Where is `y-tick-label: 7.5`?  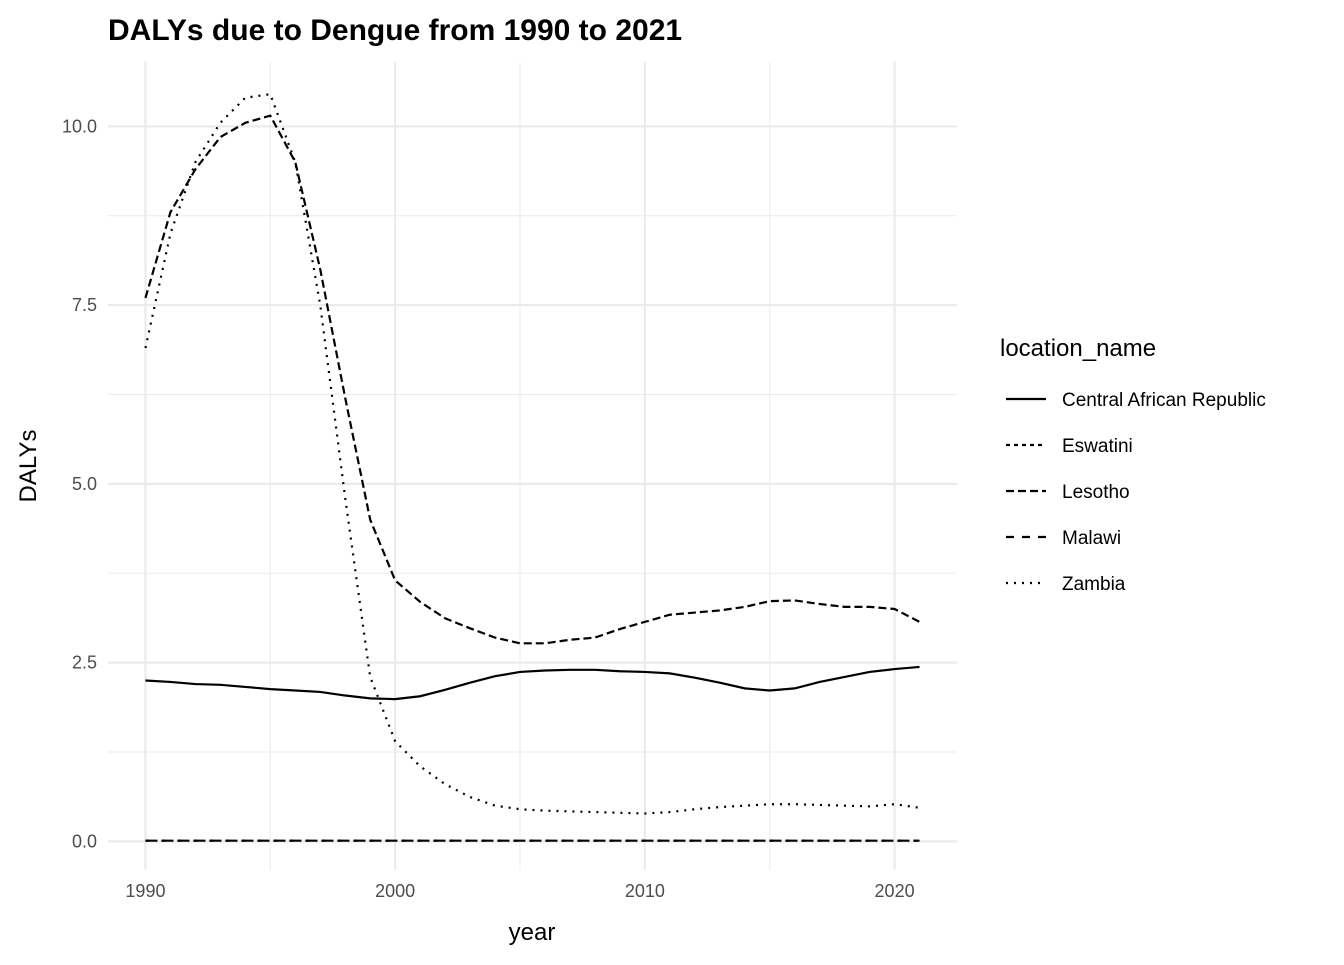
y-tick-label: 7.5 is located at coordinates (84, 305).